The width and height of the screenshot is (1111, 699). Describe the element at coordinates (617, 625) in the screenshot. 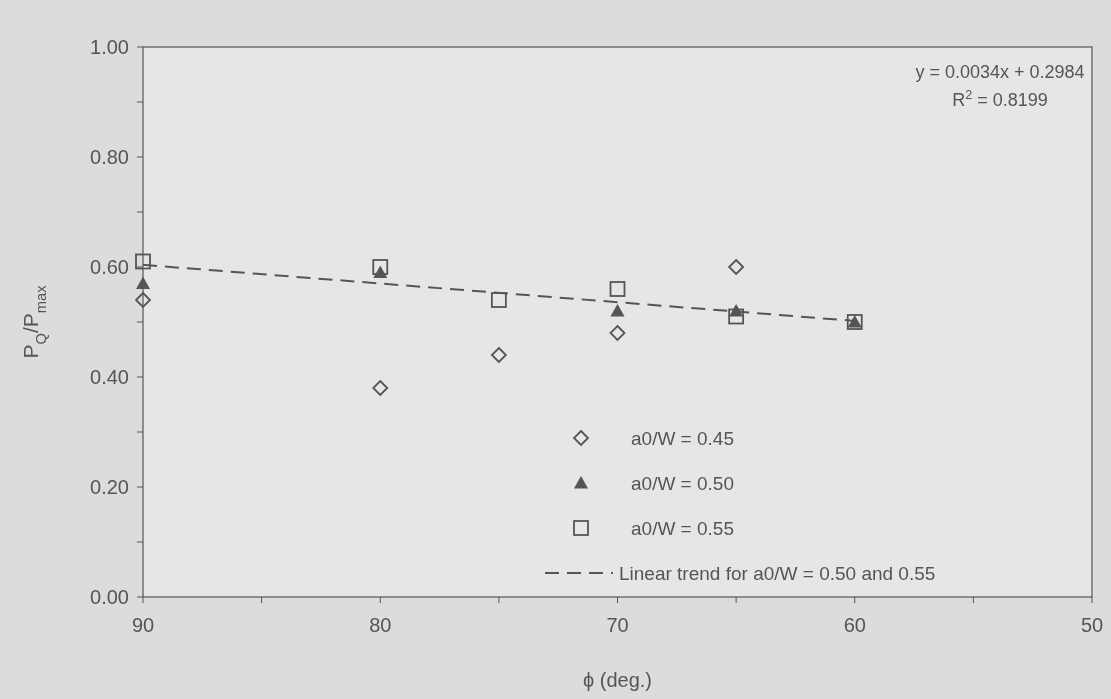

I see `x-tick-label: 70` at that location.